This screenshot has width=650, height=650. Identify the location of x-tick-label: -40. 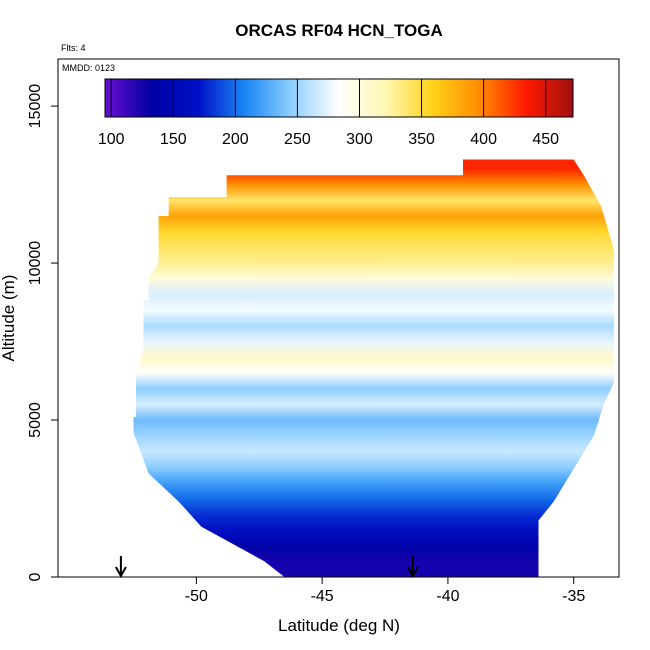
(447, 596).